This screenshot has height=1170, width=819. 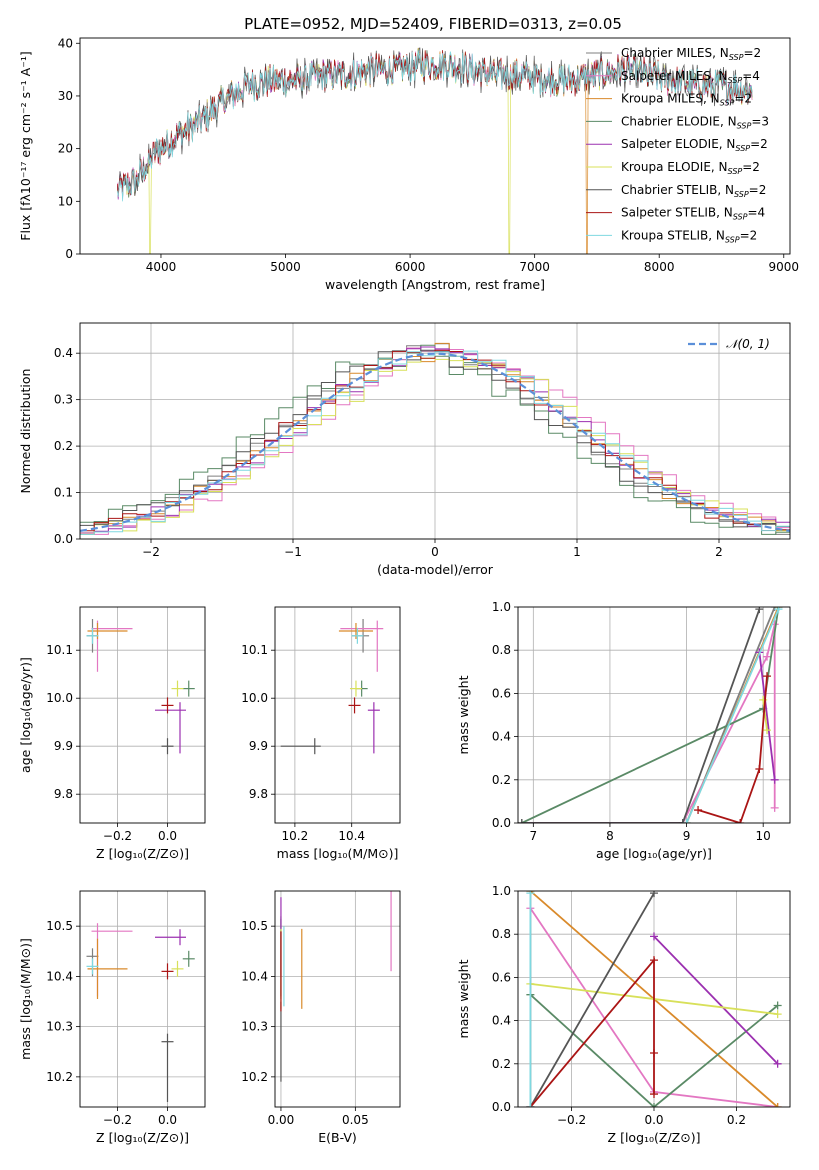 I want to click on y-tick-label: 0, so click(x=69, y=254).